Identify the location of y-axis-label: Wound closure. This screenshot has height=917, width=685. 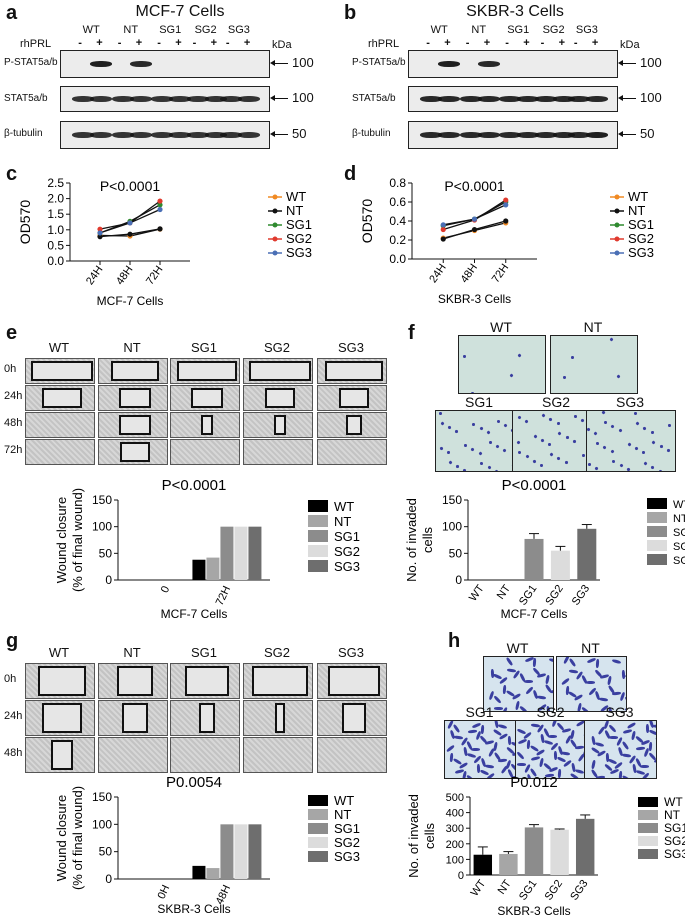
(61, 540).